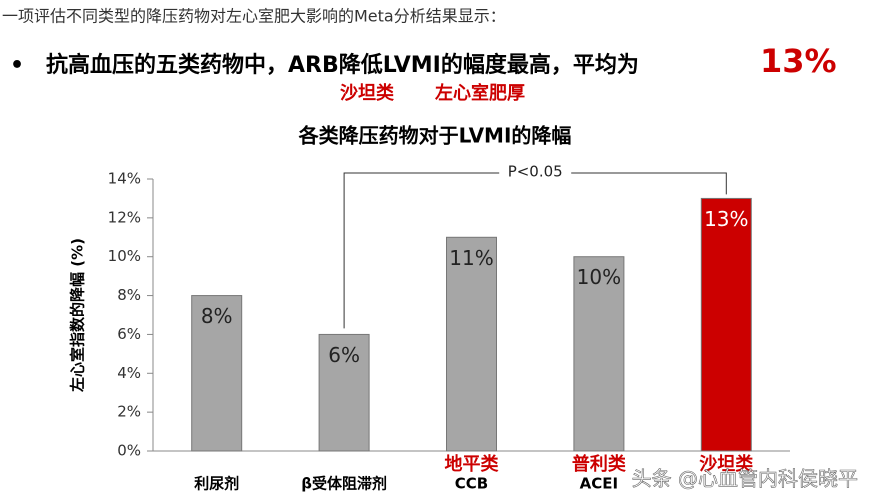 This screenshot has height=503, width=872. What do you see at coordinates (124, 256) in the screenshot?
I see `y-tick-label: 10%` at bounding box center [124, 256].